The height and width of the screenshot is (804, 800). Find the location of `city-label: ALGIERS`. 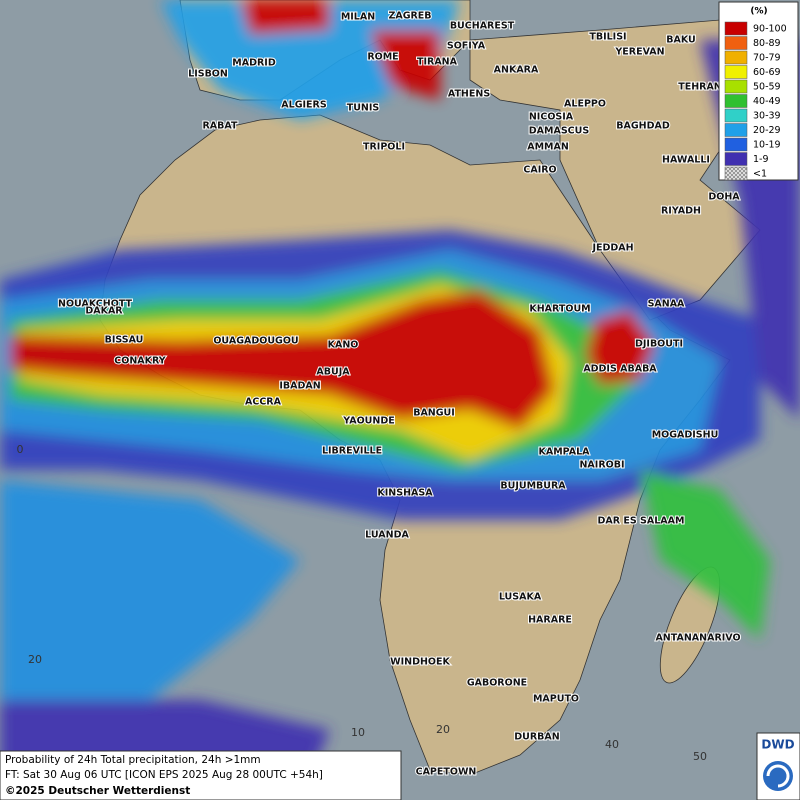

city-label: ALGIERS is located at coordinates (304, 105).